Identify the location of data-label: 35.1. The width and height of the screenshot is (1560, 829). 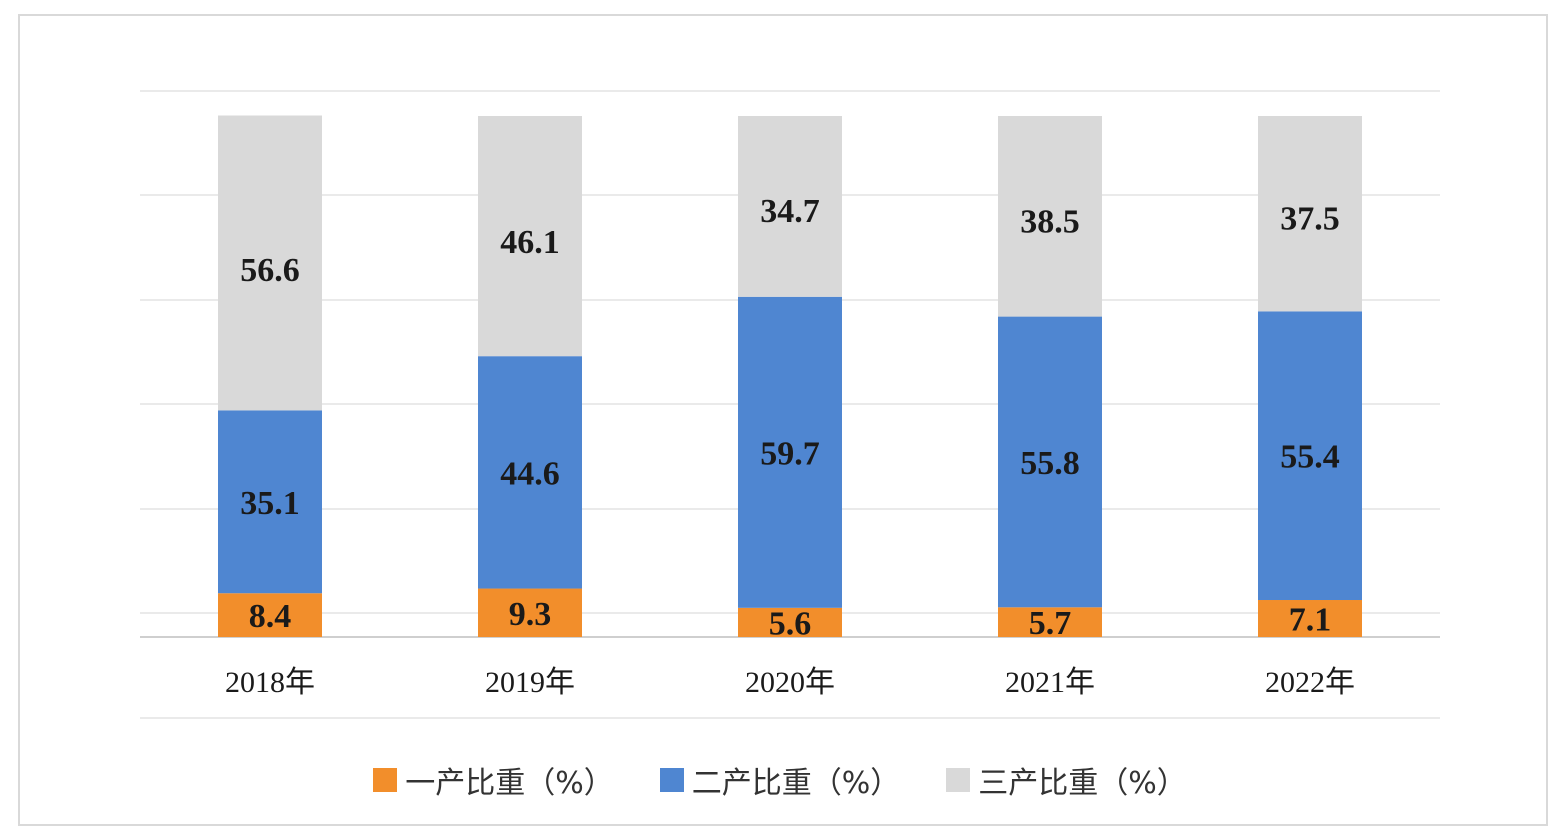
(270, 503).